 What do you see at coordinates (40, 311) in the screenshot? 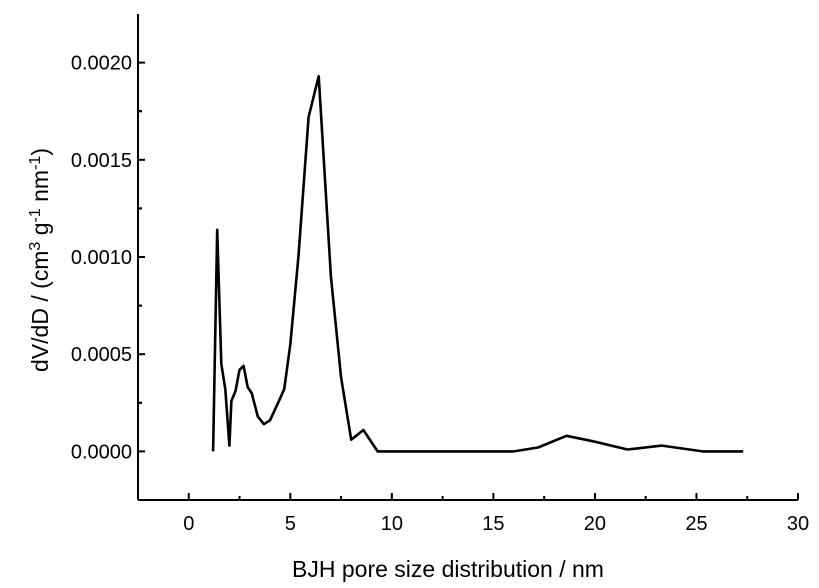
I see `y-axis-title-part: dV/dD / (cm` at bounding box center [40, 311].